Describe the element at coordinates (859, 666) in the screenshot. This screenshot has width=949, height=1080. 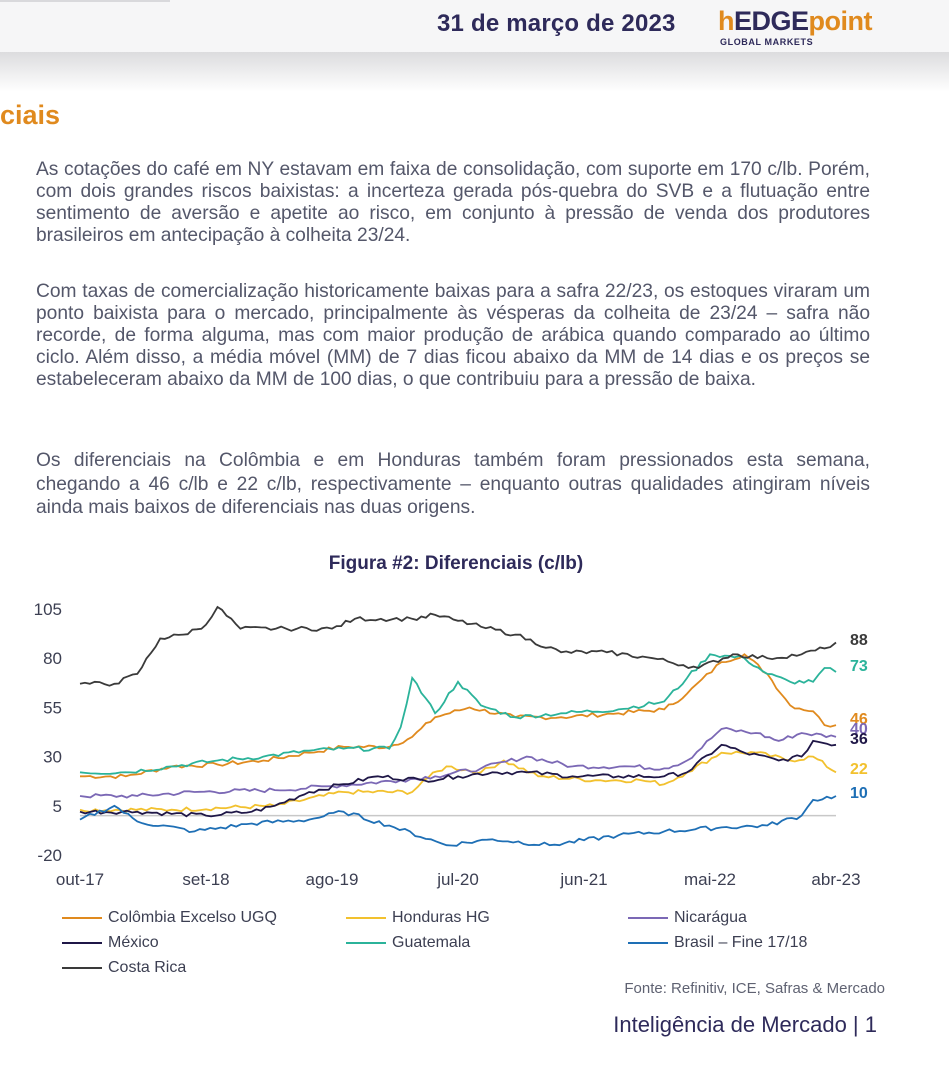
I see `series-end-label: 73` at that location.